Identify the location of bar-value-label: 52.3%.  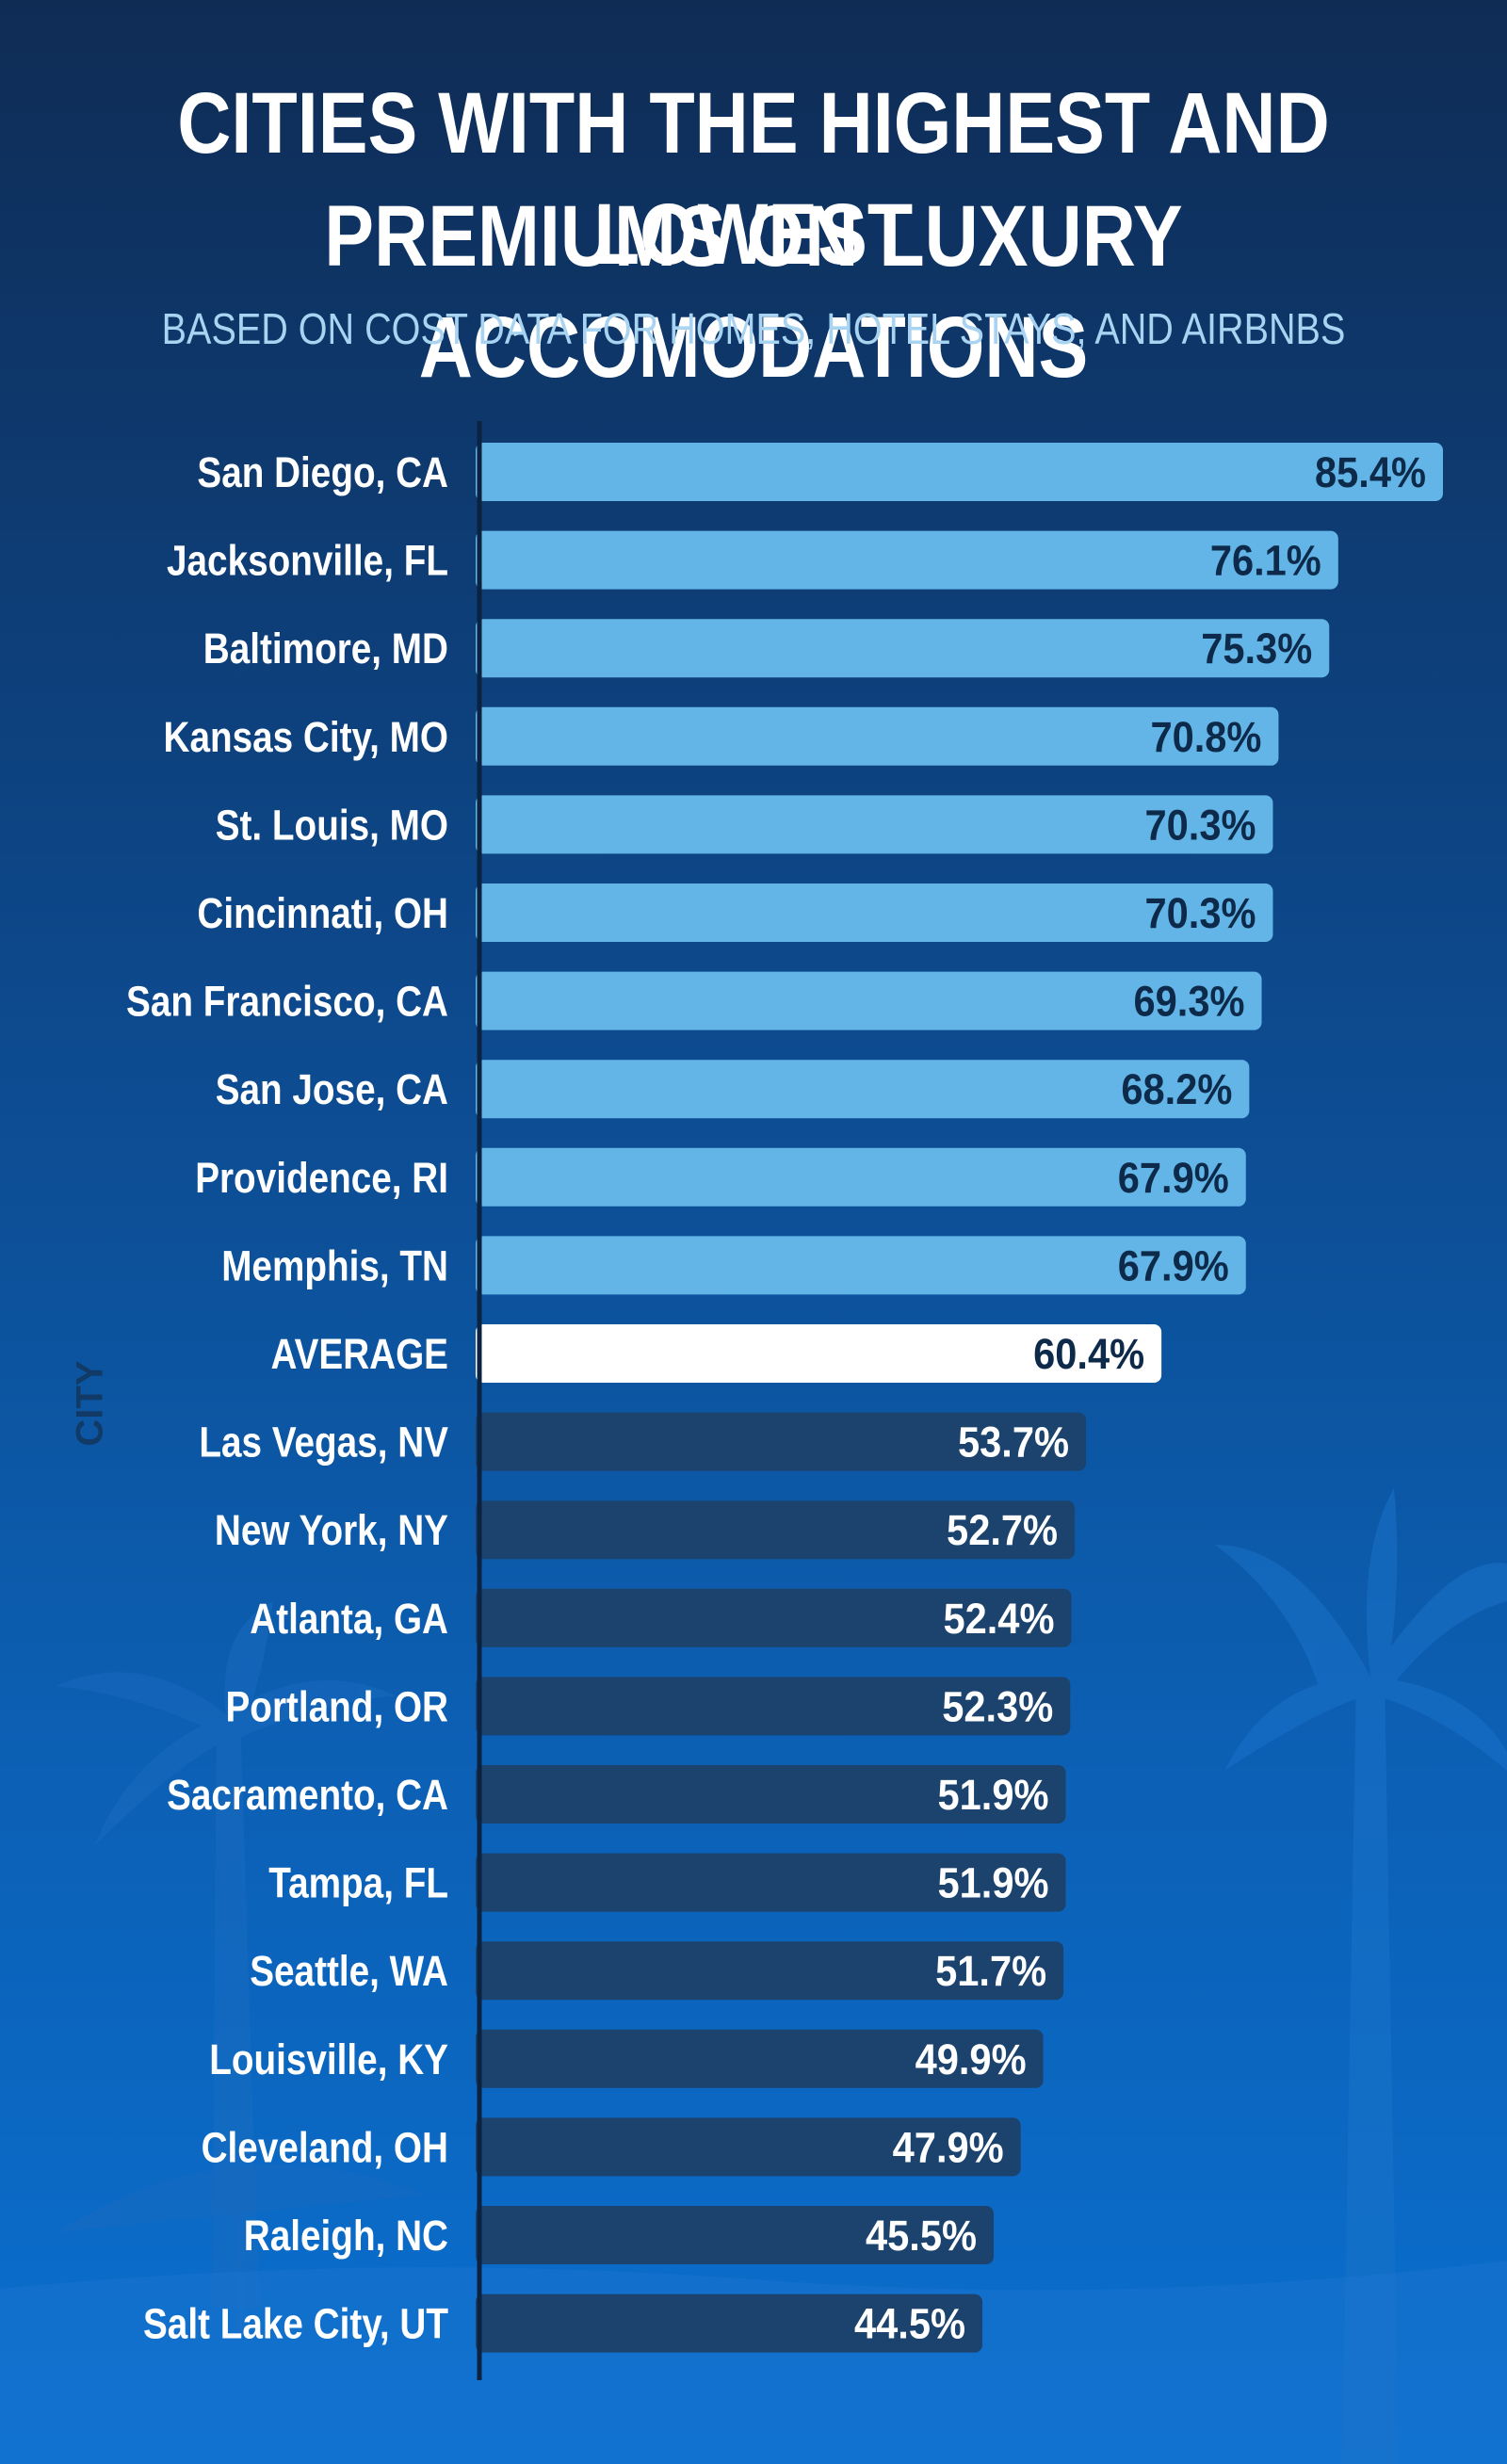
(997, 1706).